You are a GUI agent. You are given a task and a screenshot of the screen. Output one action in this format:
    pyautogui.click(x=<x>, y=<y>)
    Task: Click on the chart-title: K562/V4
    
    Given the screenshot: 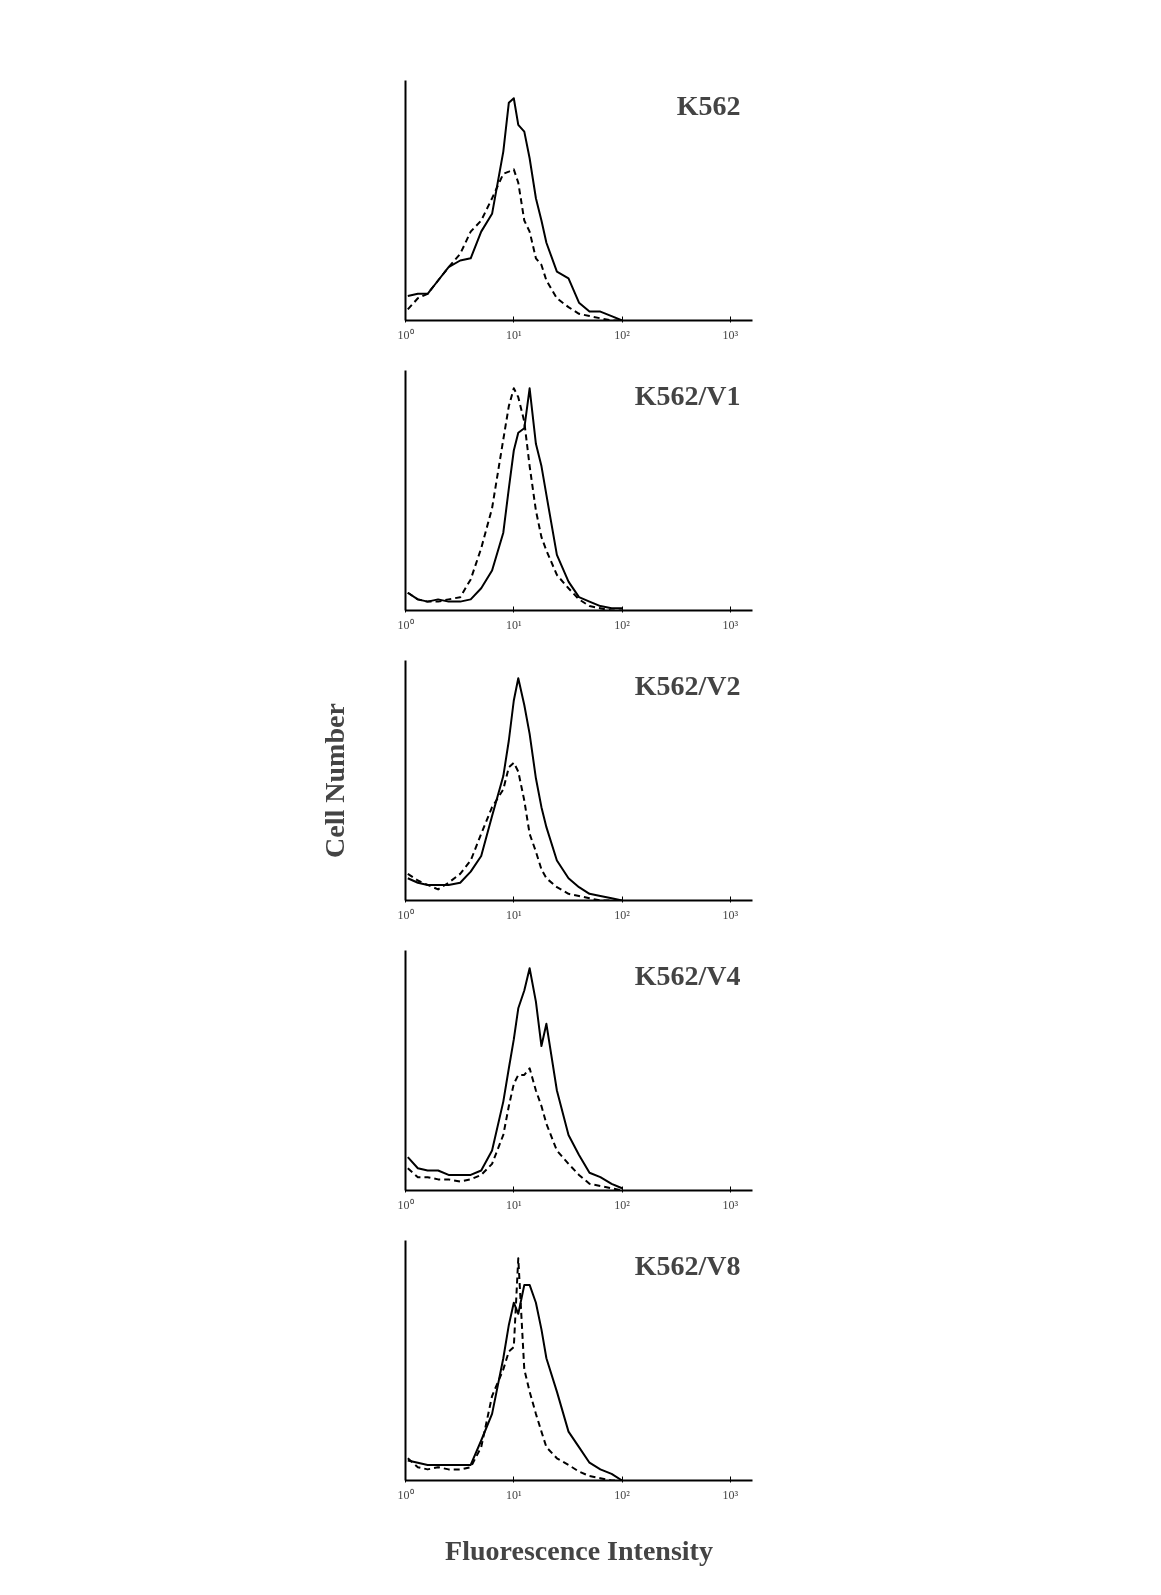 What is the action you would take?
    pyautogui.click(x=687, y=975)
    